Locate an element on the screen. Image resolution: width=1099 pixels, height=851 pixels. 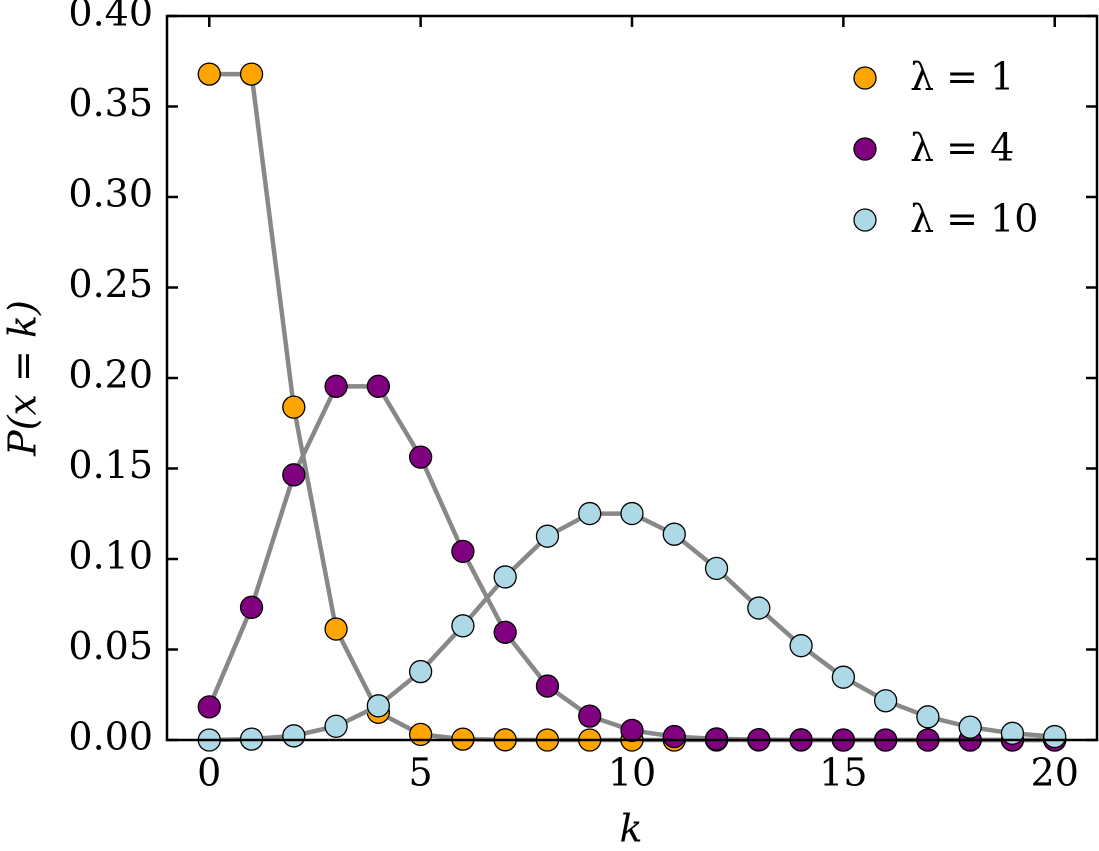
legend-label: λ = 4 is located at coordinates (962, 148).